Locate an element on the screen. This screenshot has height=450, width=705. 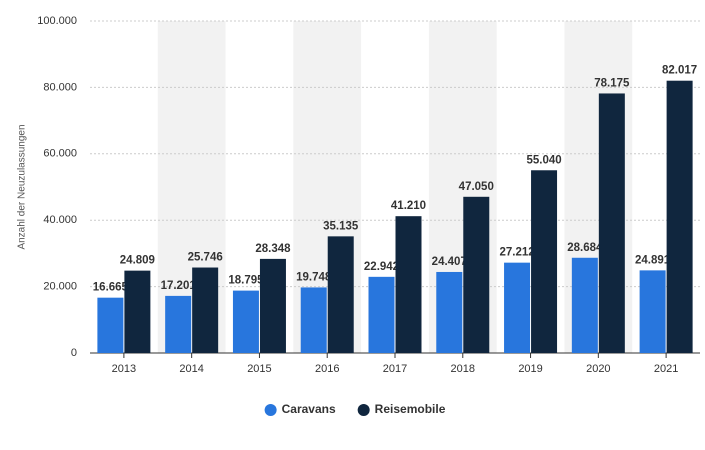
value-label: 17.201 is located at coordinates (179, 286).